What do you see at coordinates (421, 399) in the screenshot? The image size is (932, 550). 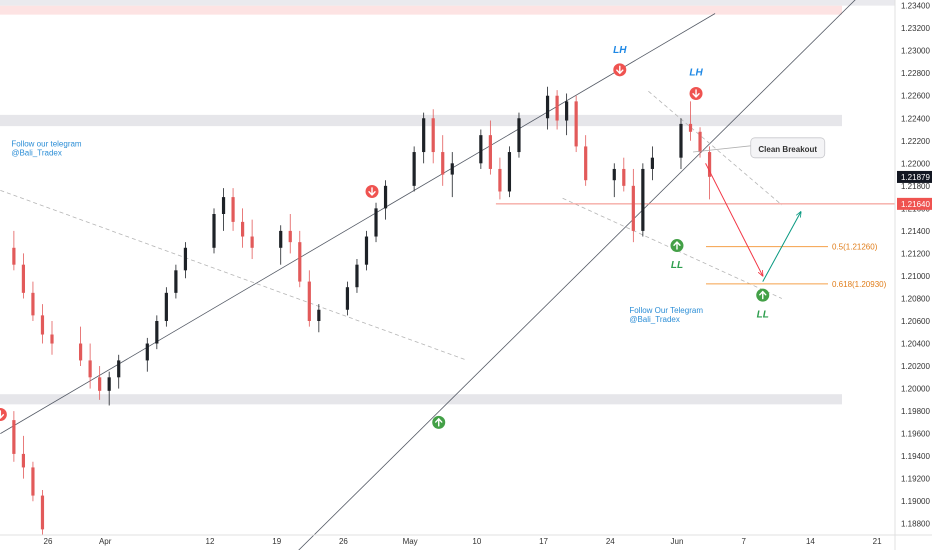 I see `support-zone` at bounding box center [421, 399].